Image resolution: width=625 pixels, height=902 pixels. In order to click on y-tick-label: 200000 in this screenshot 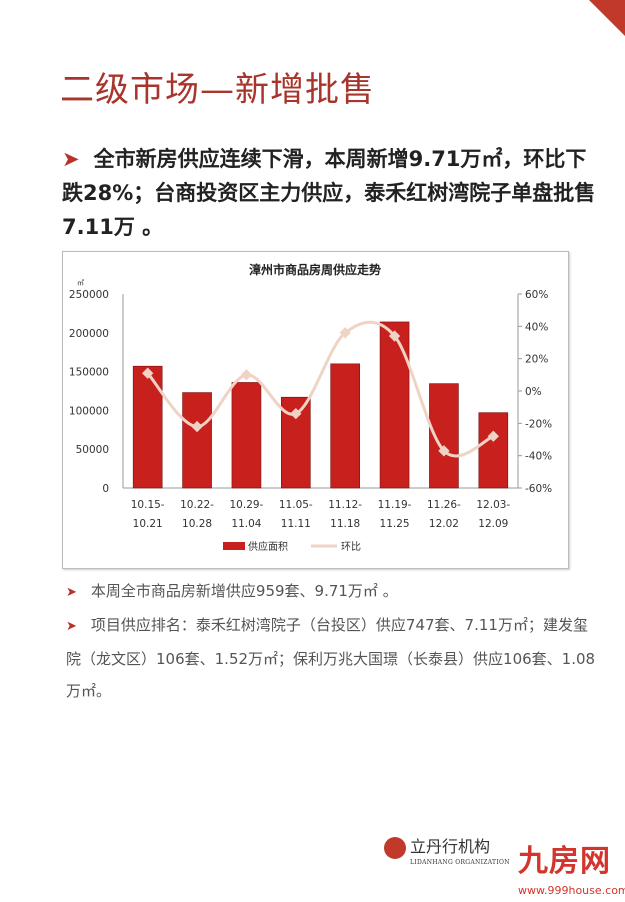, I will do `click(89, 334)`.